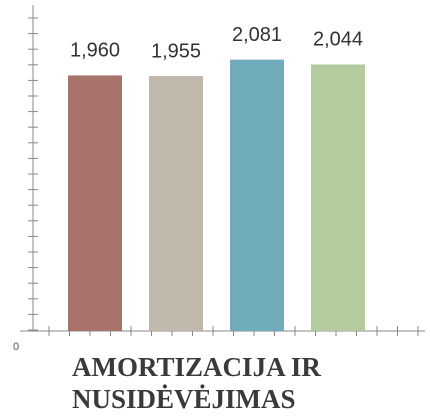 This screenshot has width=430, height=420. I want to click on value-label: 2,081, so click(257, 35).